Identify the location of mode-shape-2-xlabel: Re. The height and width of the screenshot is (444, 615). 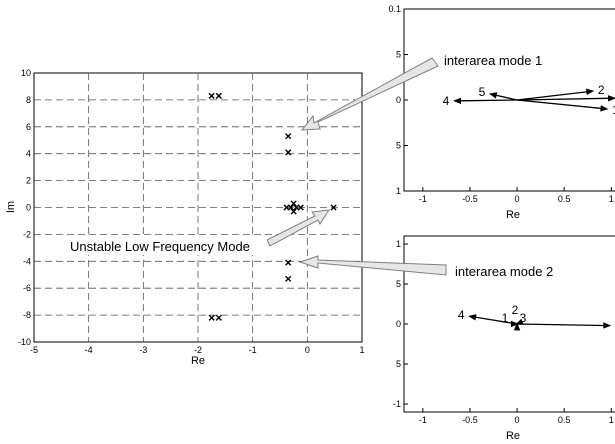
(513, 436).